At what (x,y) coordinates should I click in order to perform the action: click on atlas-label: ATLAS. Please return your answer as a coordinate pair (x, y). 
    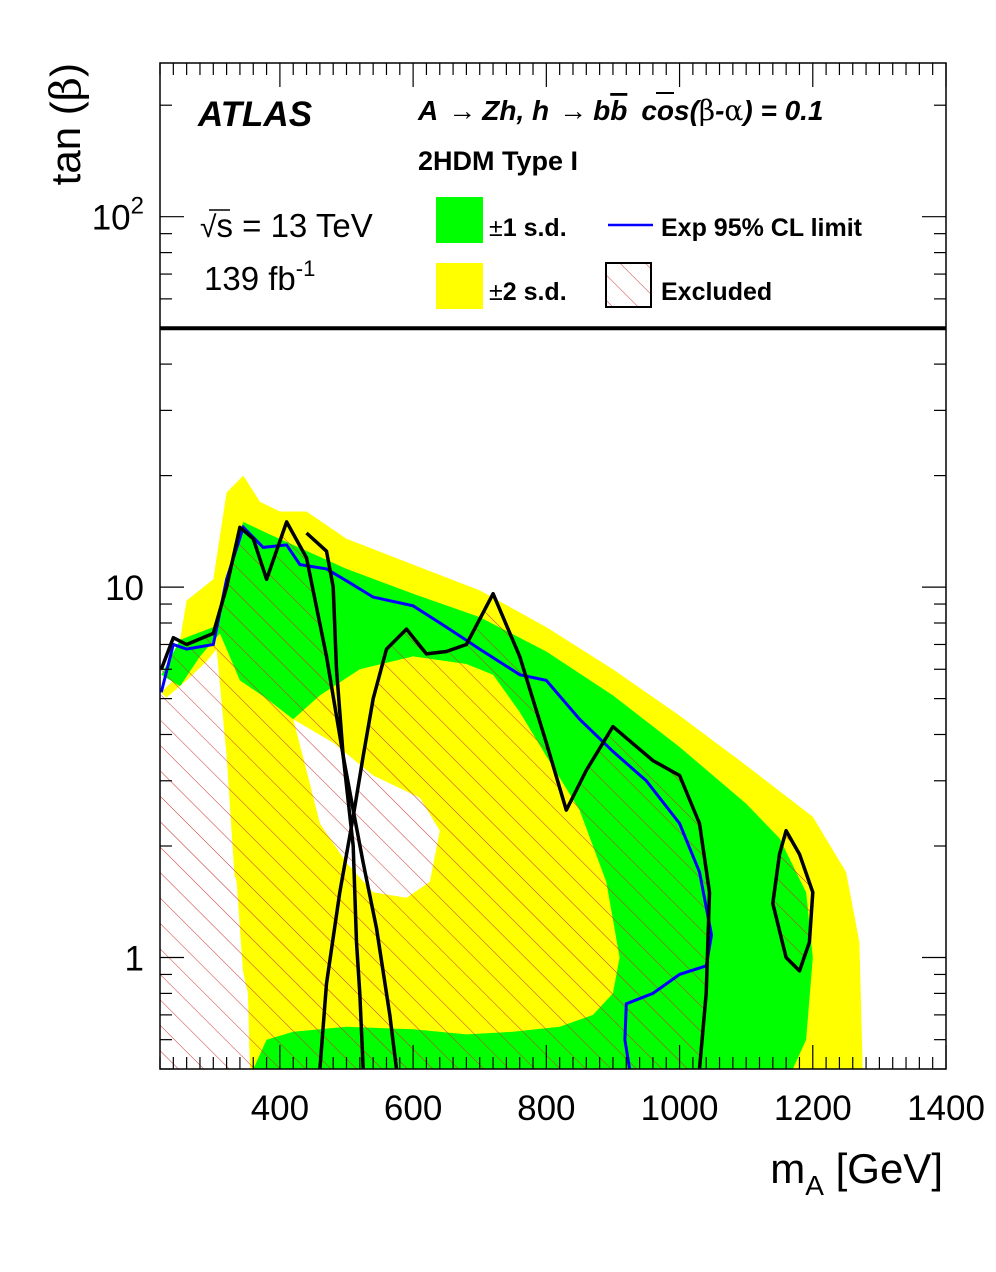
    Looking at the image, I should click on (254, 114).